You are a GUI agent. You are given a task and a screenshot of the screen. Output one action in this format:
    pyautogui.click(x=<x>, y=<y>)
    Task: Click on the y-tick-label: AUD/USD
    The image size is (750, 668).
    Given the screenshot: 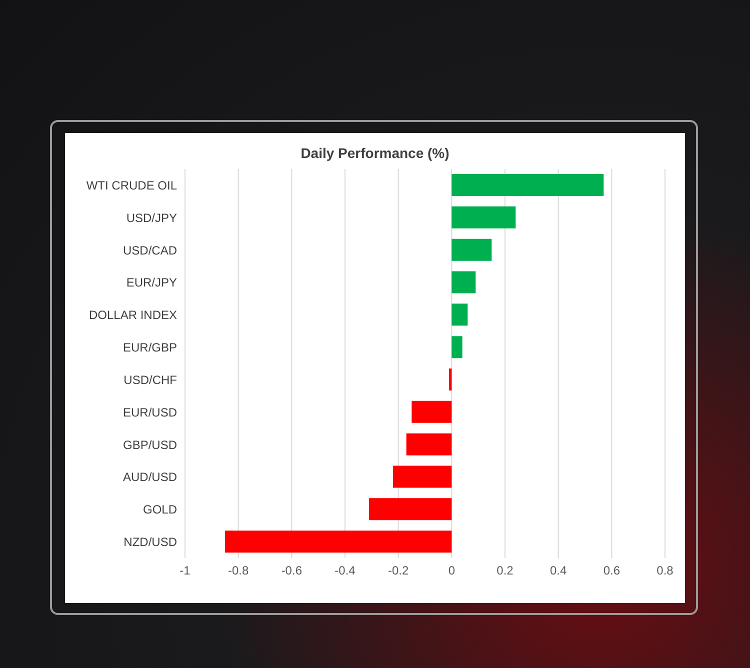 What is the action you would take?
    pyautogui.click(x=150, y=477)
    